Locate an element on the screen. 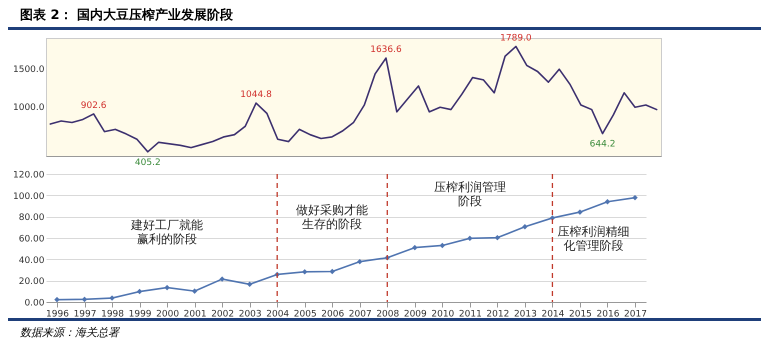 The width and height of the screenshot is (769, 349). x-tick-label: 2001 is located at coordinates (195, 315).